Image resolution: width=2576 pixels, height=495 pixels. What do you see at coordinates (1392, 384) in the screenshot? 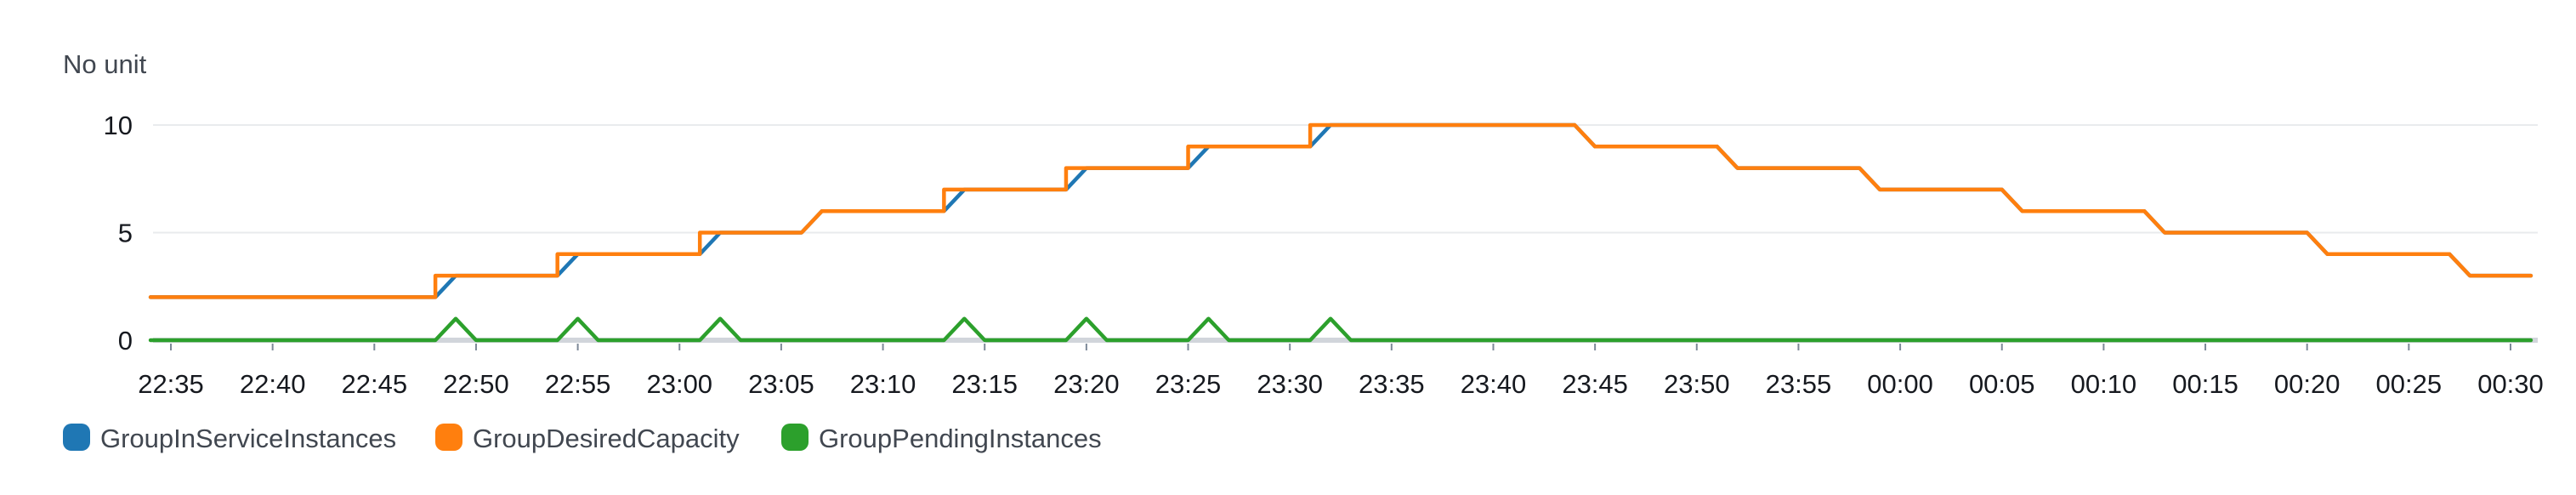
I see `x-tick-label: 23:35` at bounding box center [1392, 384].